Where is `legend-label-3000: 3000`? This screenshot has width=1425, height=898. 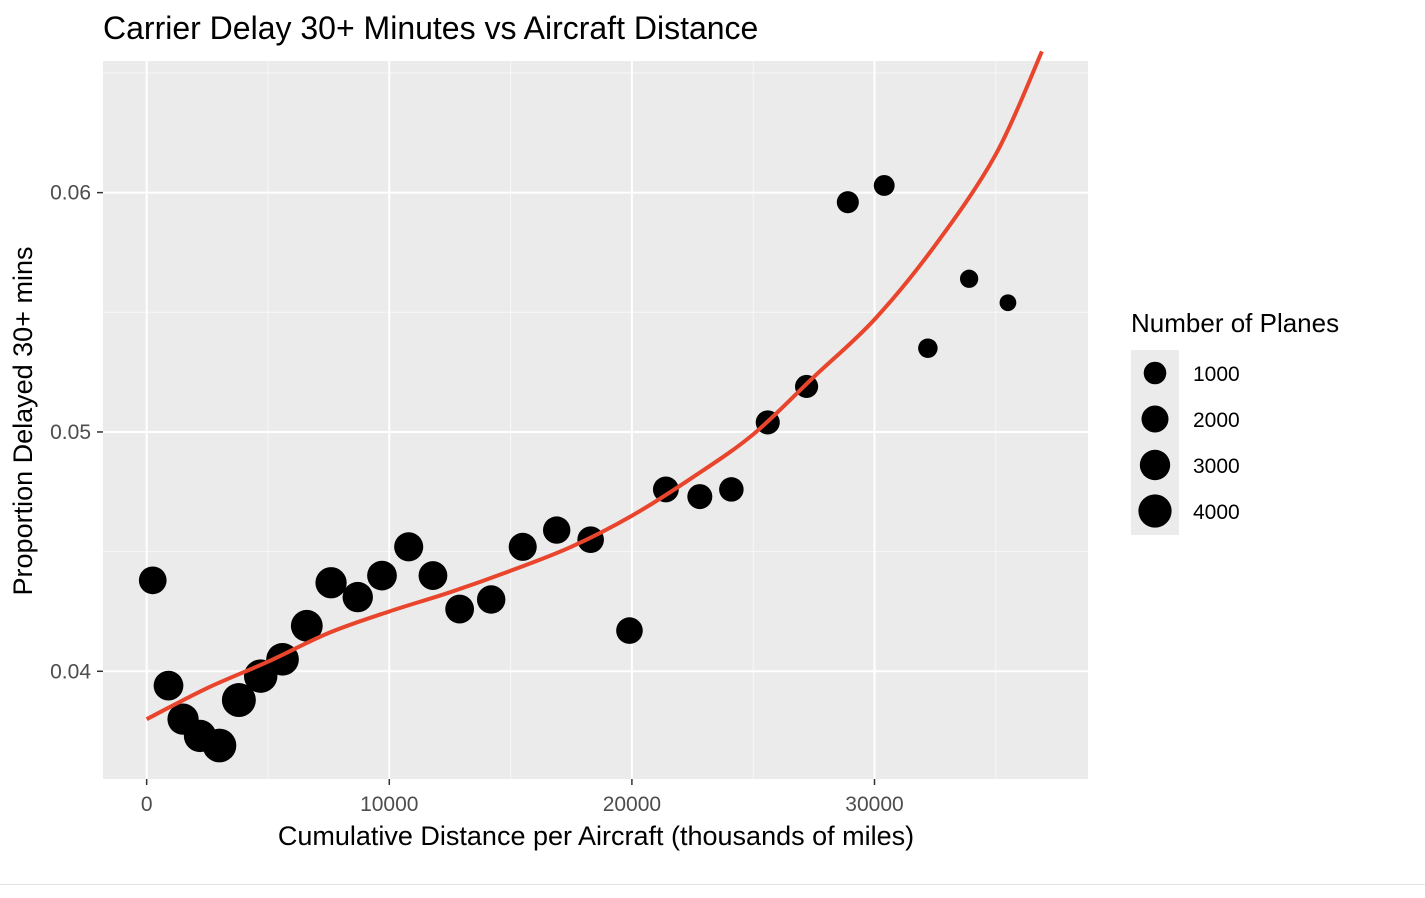
legend-label-3000: 3000 is located at coordinates (1216, 466).